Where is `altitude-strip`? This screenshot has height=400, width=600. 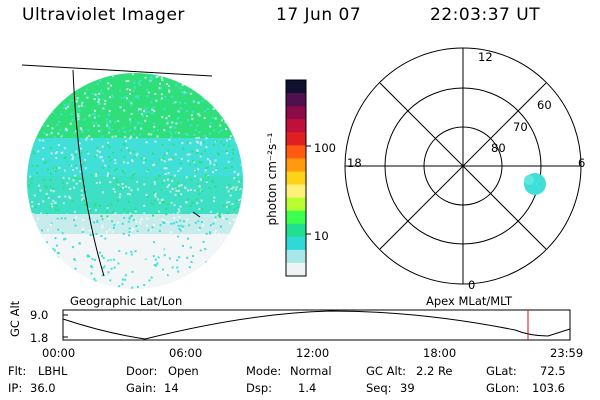
altitude-strip is located at coordinates (316, 325).